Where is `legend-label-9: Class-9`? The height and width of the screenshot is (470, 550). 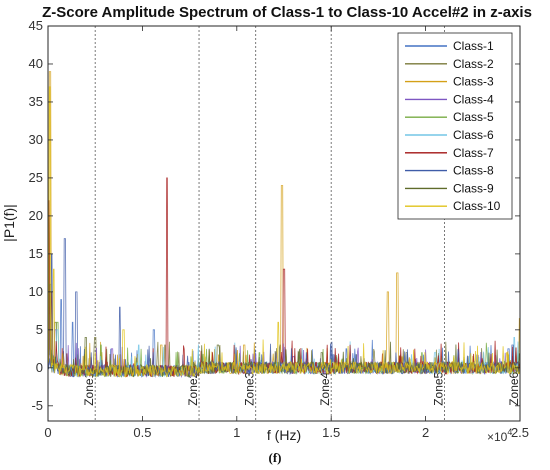 legend-label-9: Class-9 is located at coordinates (473, 188).